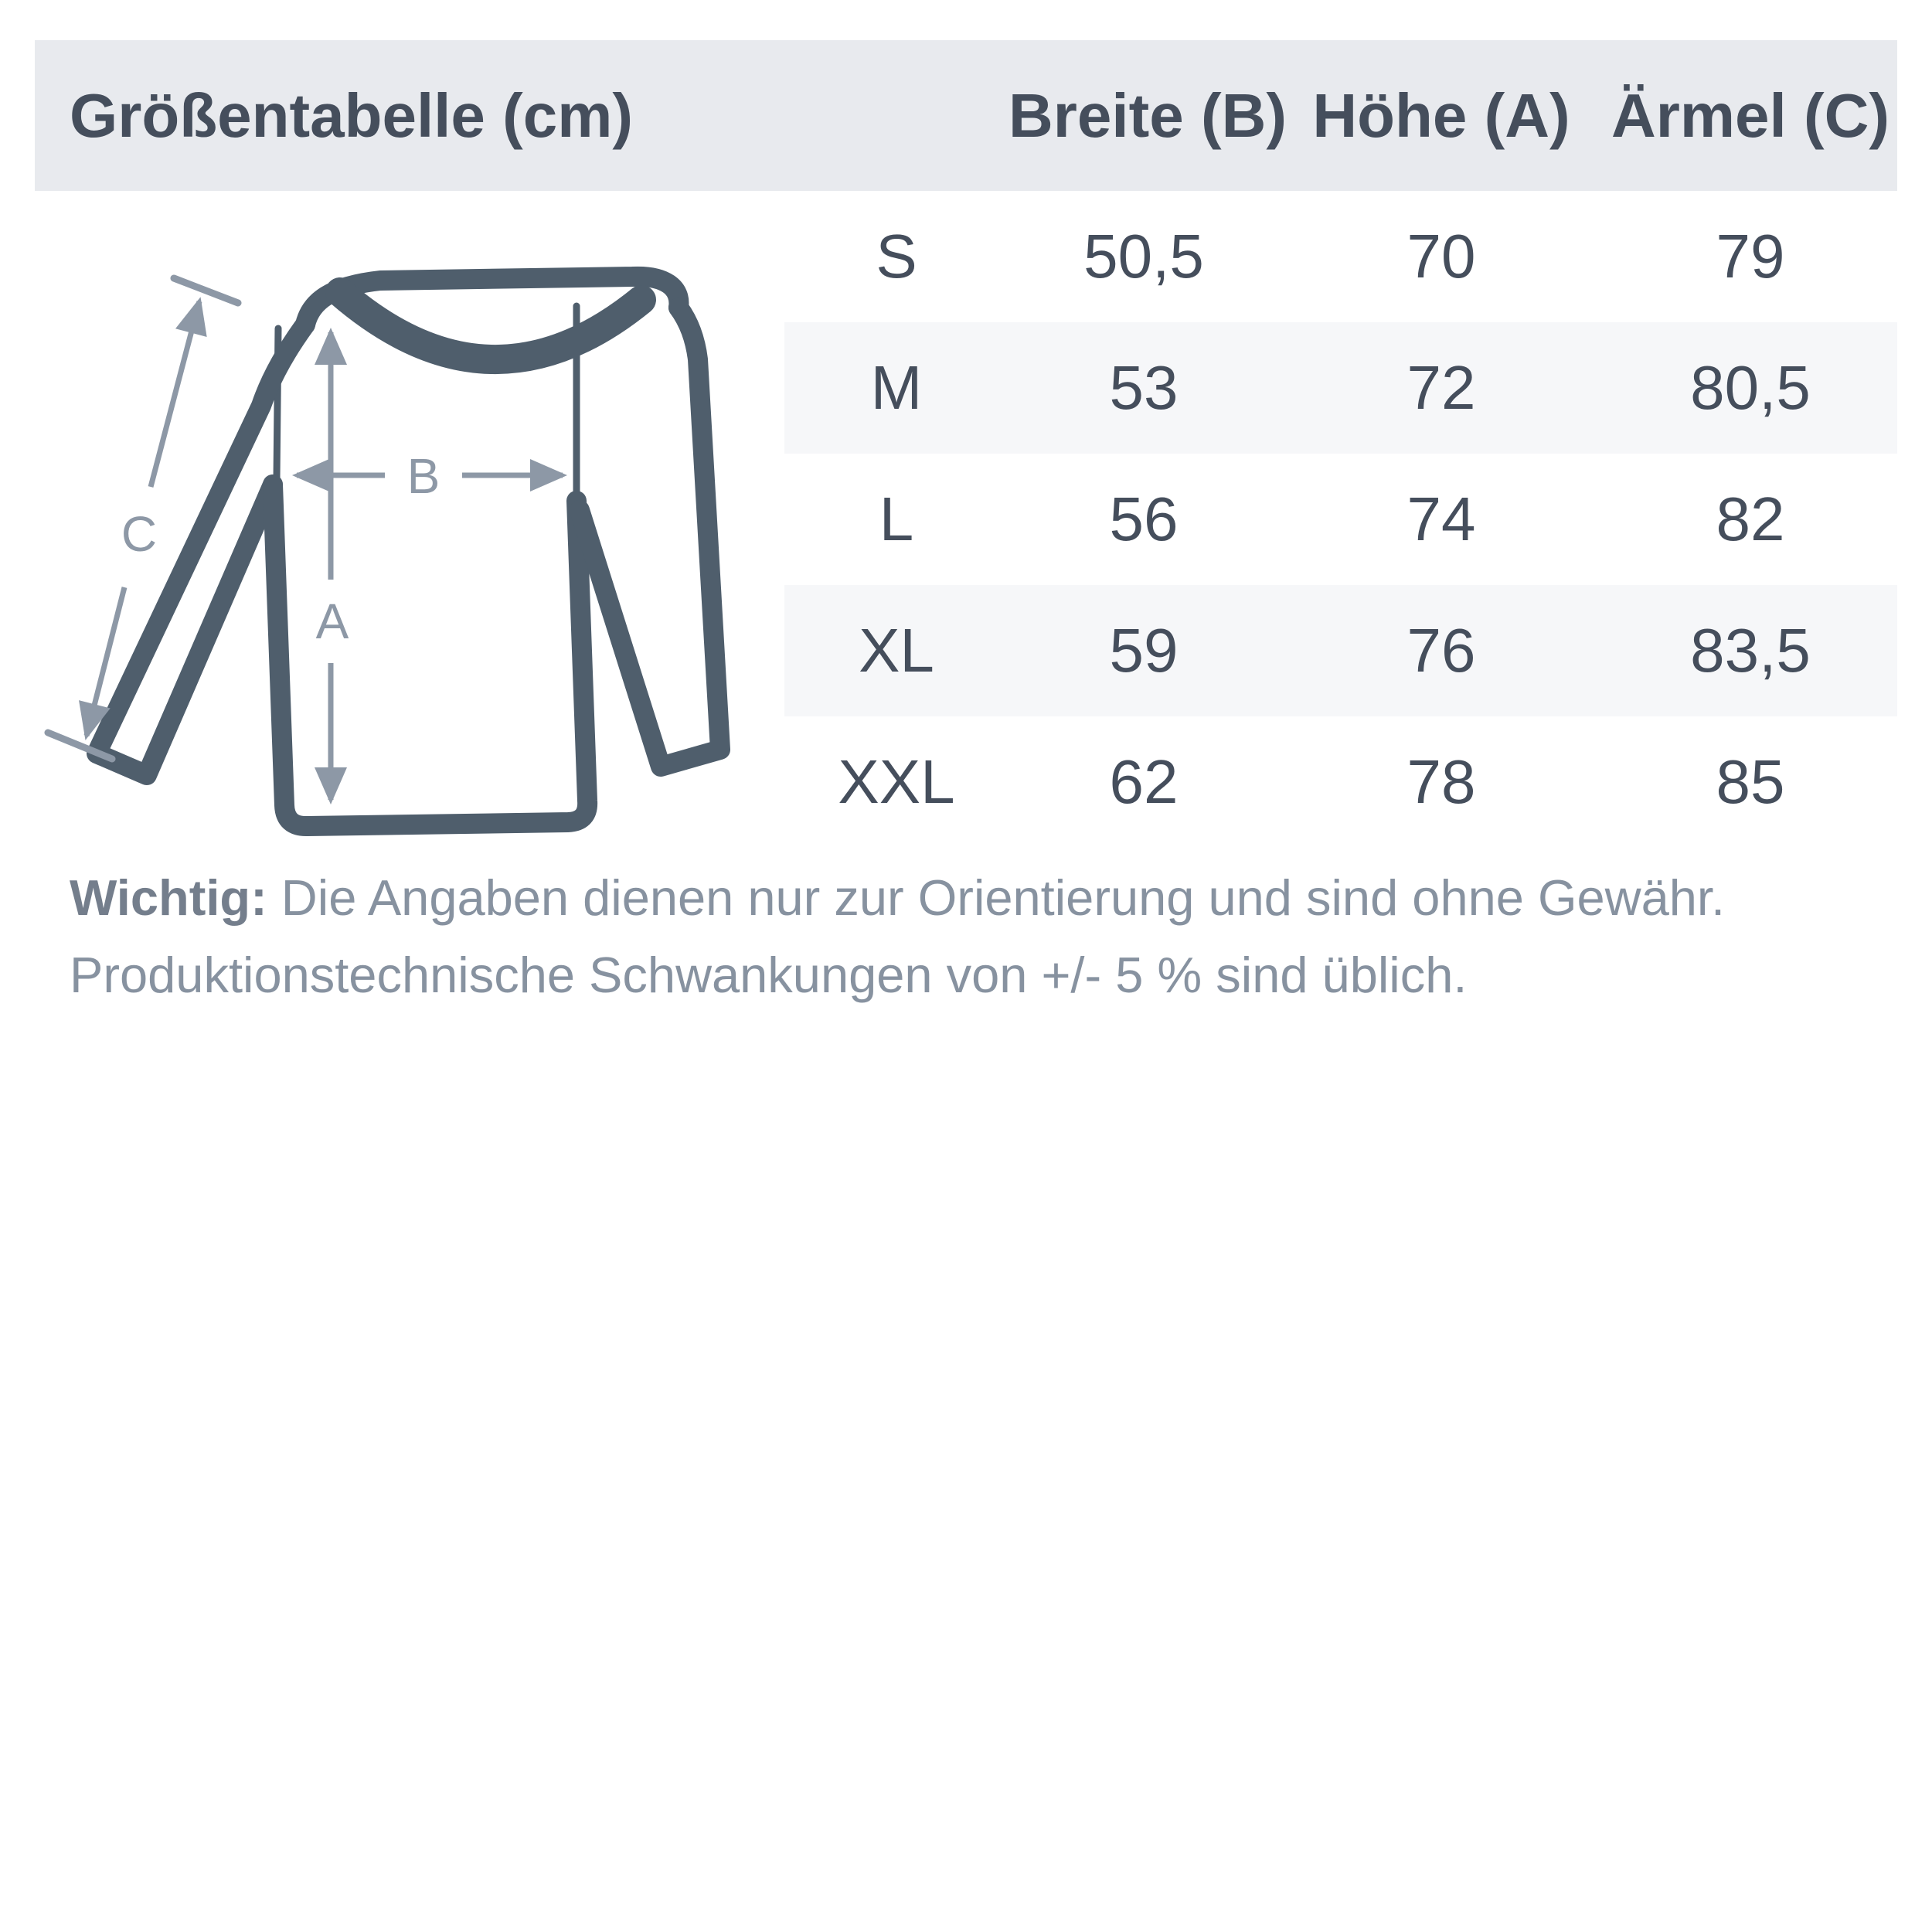 The width and height of the screenshot is (1932, 1932). I want to click on dim-c-line-upper, so click(177, 392).